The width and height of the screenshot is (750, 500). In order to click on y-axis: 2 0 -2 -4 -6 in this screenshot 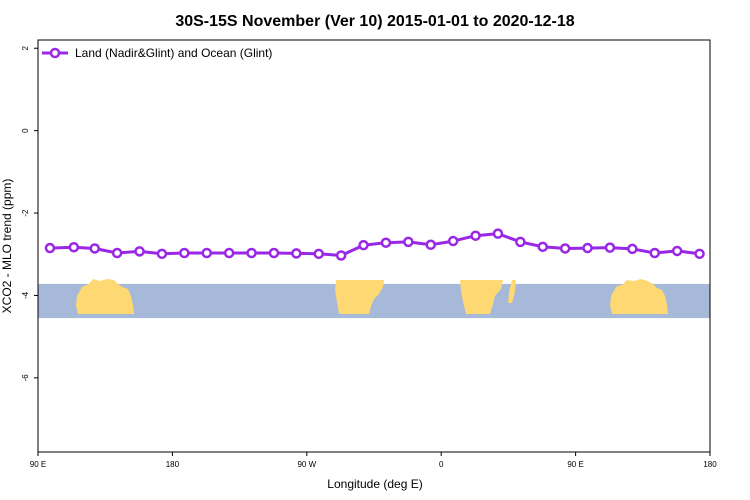, I will do `click(29, 213)`.